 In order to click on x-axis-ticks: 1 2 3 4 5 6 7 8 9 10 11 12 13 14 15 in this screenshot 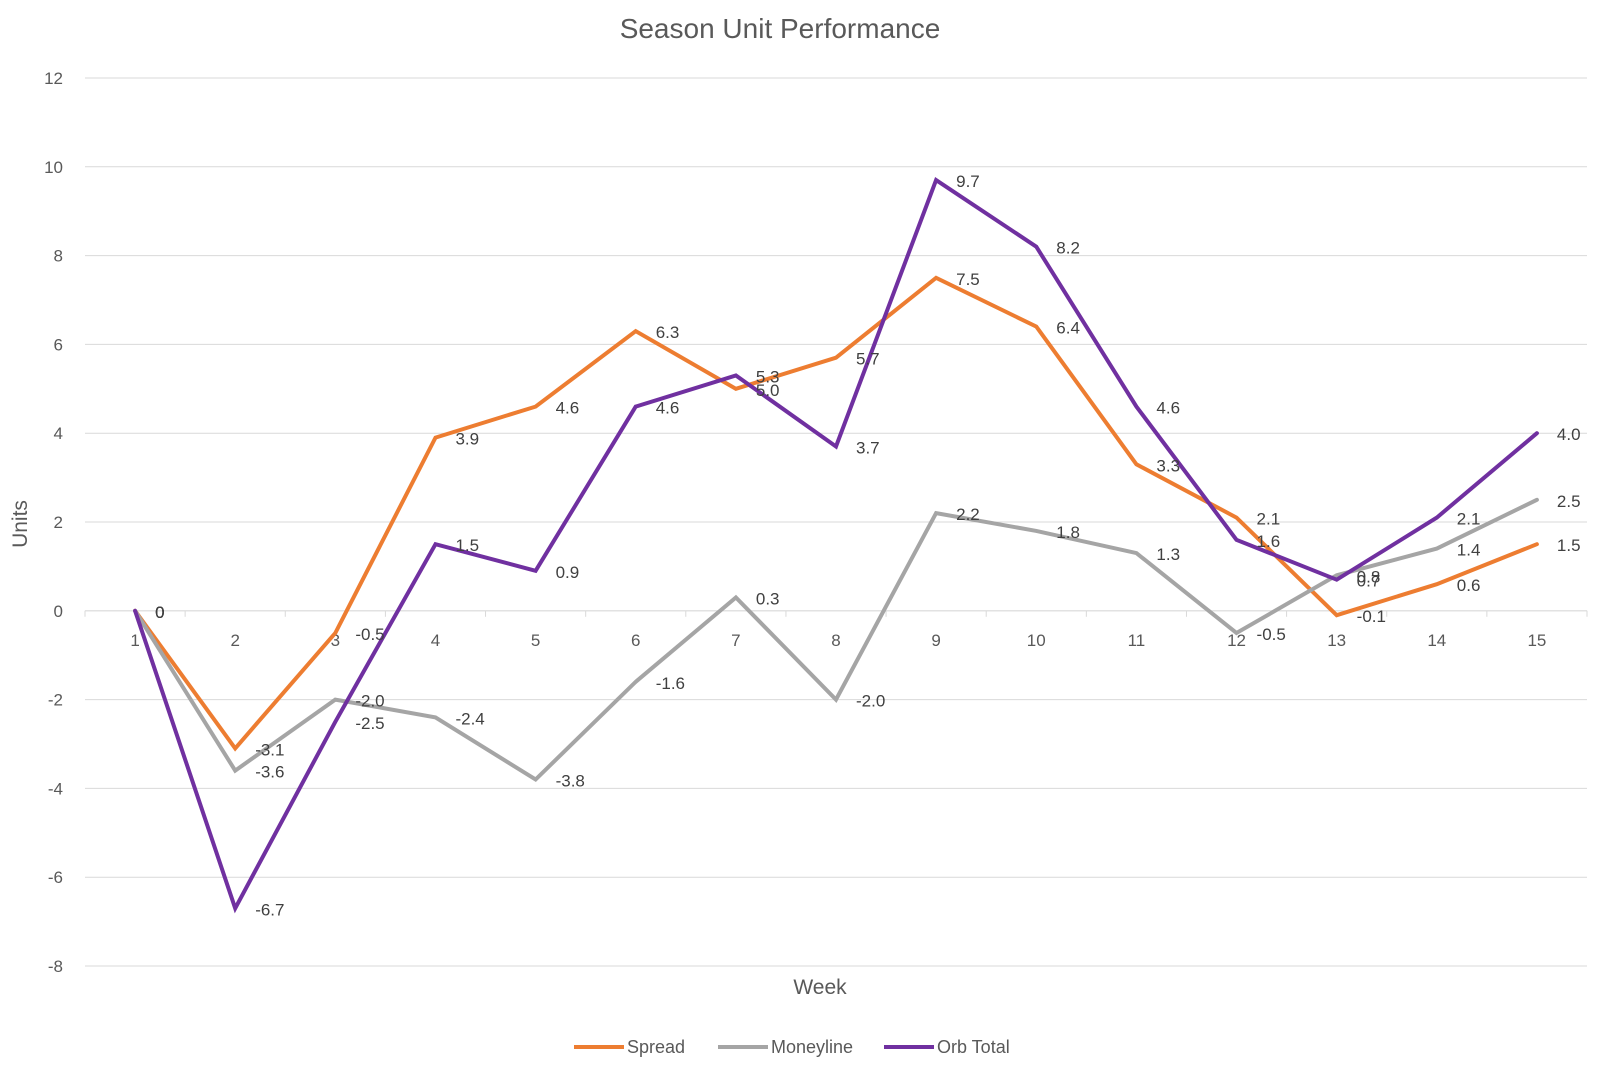, I will do `click(838, 640)`.